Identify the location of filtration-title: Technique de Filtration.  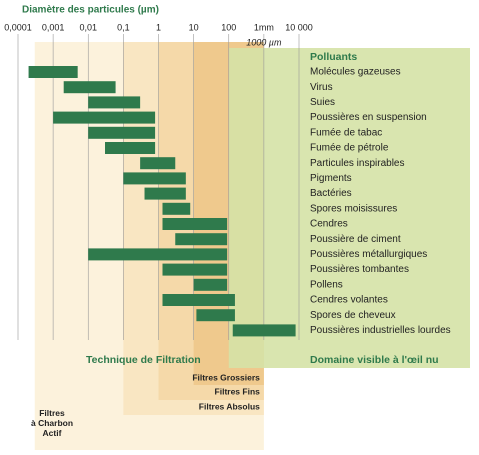
(143, 360).